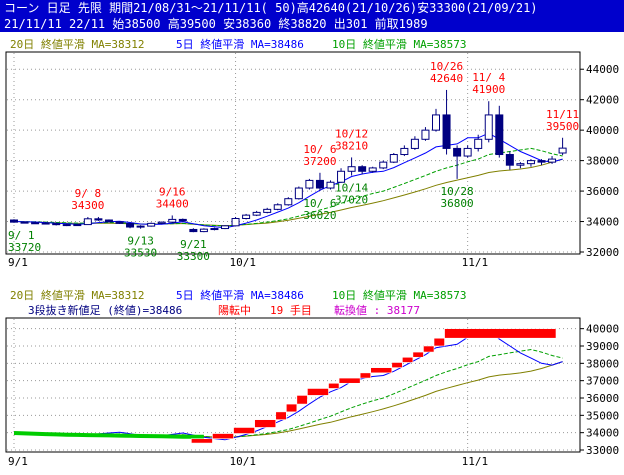 Image resolution: width=624 pixels, height=475 pixels. Describe the element at coordinates (599, 390) in the screenshot. I see `three-line-break-y-axis: 33000 34000 35000 36000 37000 38000 39000 40000` at that location.